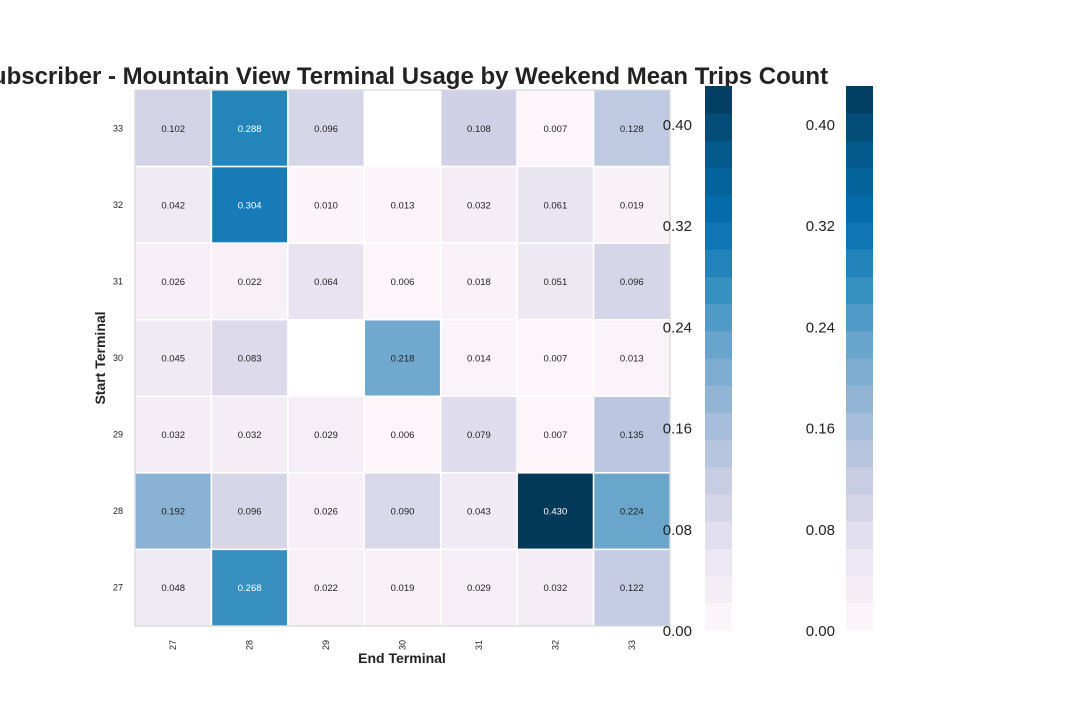 The height and width of the screenshot is (720, 1080). I want to click on cell-value-label: 0.051, so click(555, 282).